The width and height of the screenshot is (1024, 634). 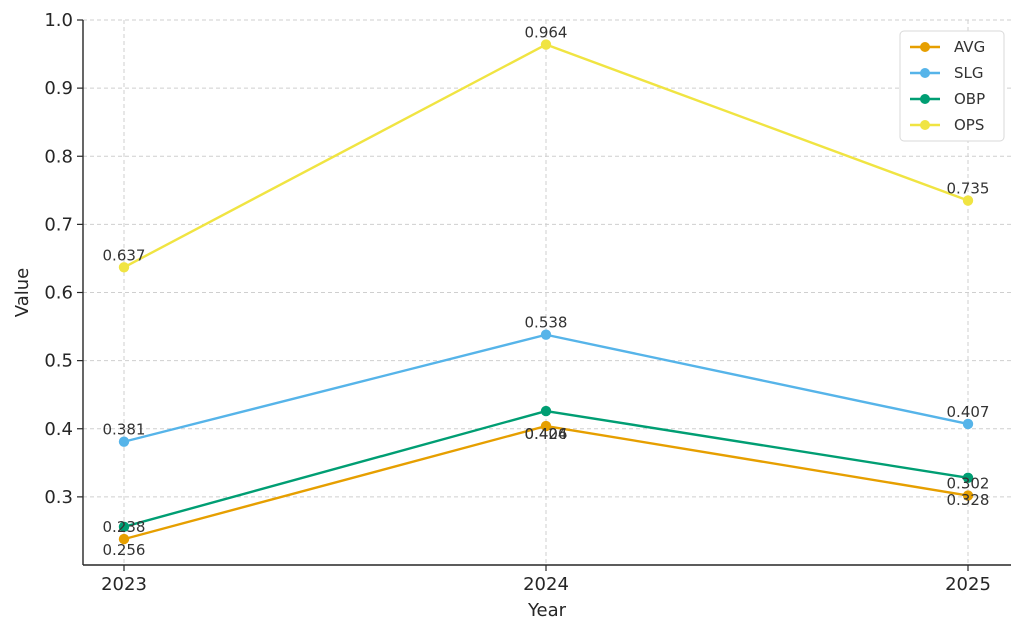 What do you see at coordinates (968, 484) in the screenshot?
I see `data-label-avg: 0.302` at bounding box center [968, 484].